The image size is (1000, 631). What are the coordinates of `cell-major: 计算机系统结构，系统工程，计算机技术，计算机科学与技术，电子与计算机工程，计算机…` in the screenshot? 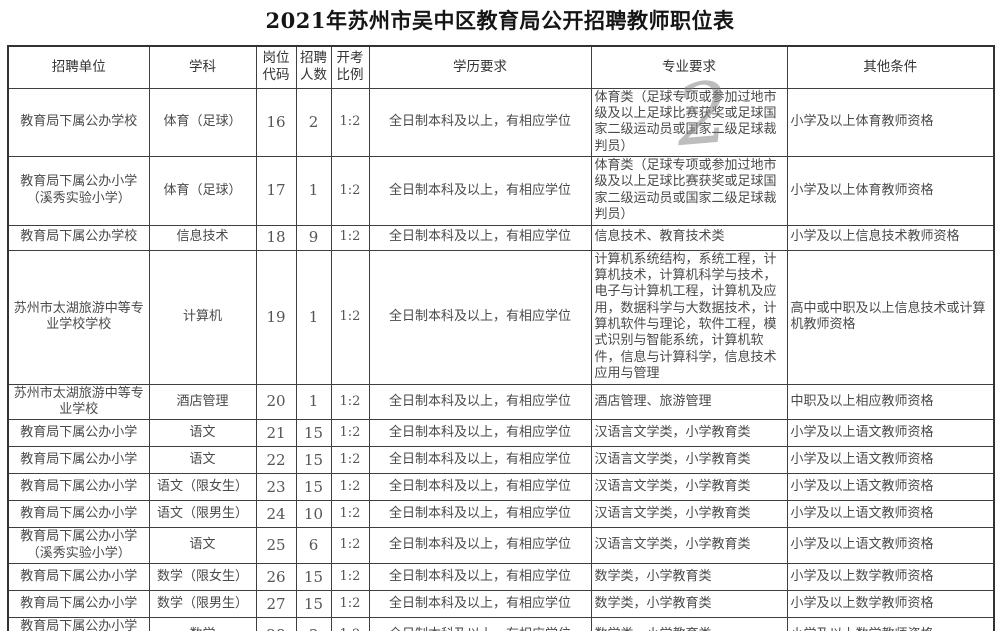 It's located at (689, 317).